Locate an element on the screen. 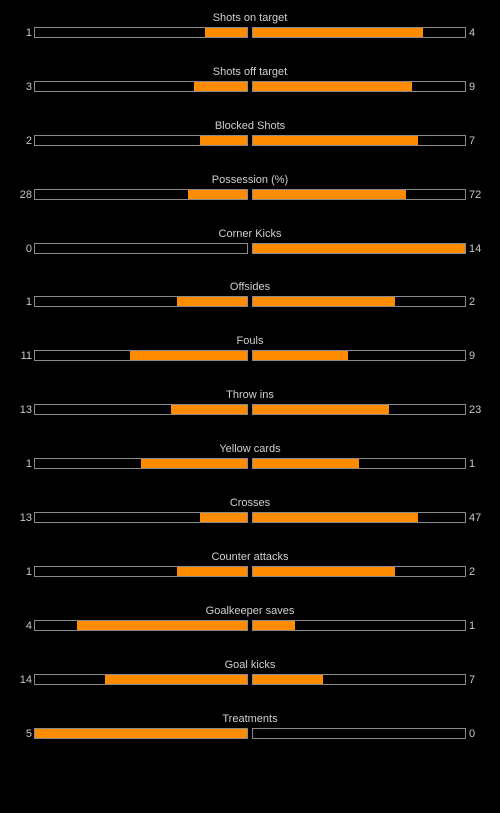  stat-row-corner-kicks: Corner Kicks 0 14 is located at coordinates (250, 255).